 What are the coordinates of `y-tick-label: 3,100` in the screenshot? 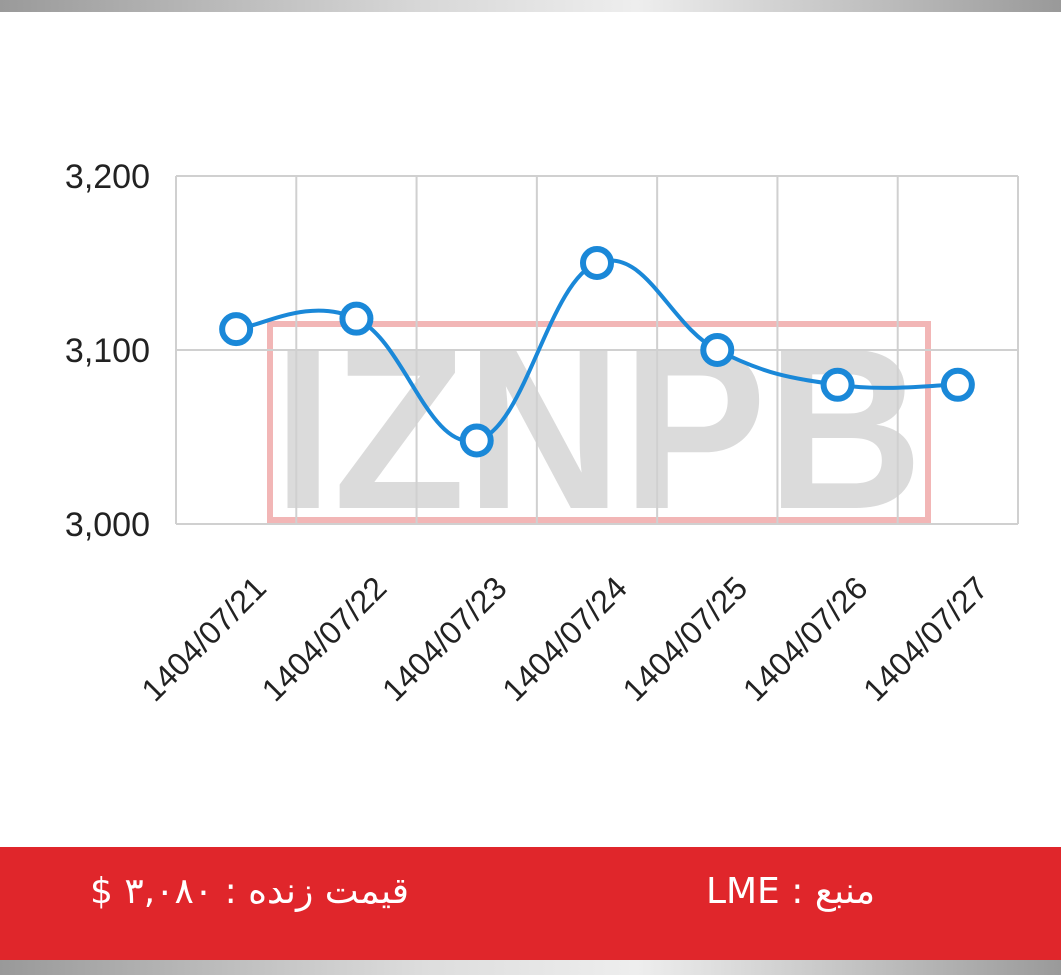 It's located at (107, 351).